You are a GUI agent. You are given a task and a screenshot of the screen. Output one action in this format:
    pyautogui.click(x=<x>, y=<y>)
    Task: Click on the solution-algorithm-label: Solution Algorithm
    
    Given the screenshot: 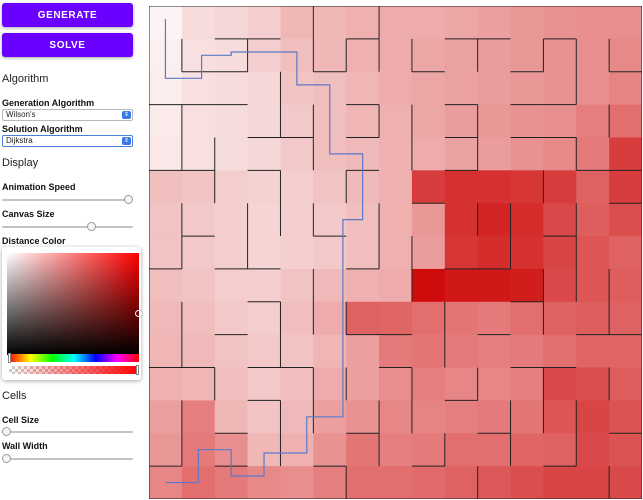 What is the action you would take?
    pyautogui.click(x=42, y=129)
    